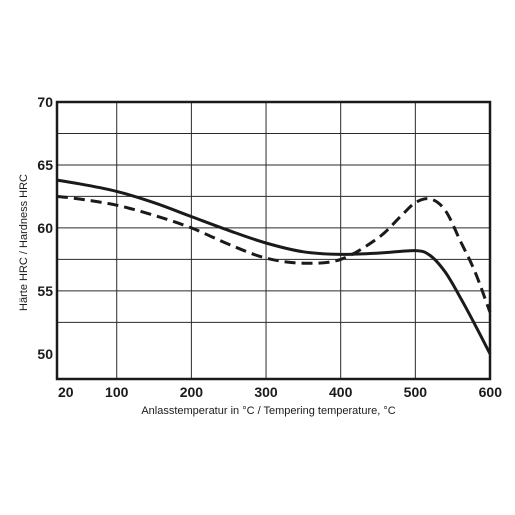  I want to click on x-tick-label: 500, so click(416, 392).